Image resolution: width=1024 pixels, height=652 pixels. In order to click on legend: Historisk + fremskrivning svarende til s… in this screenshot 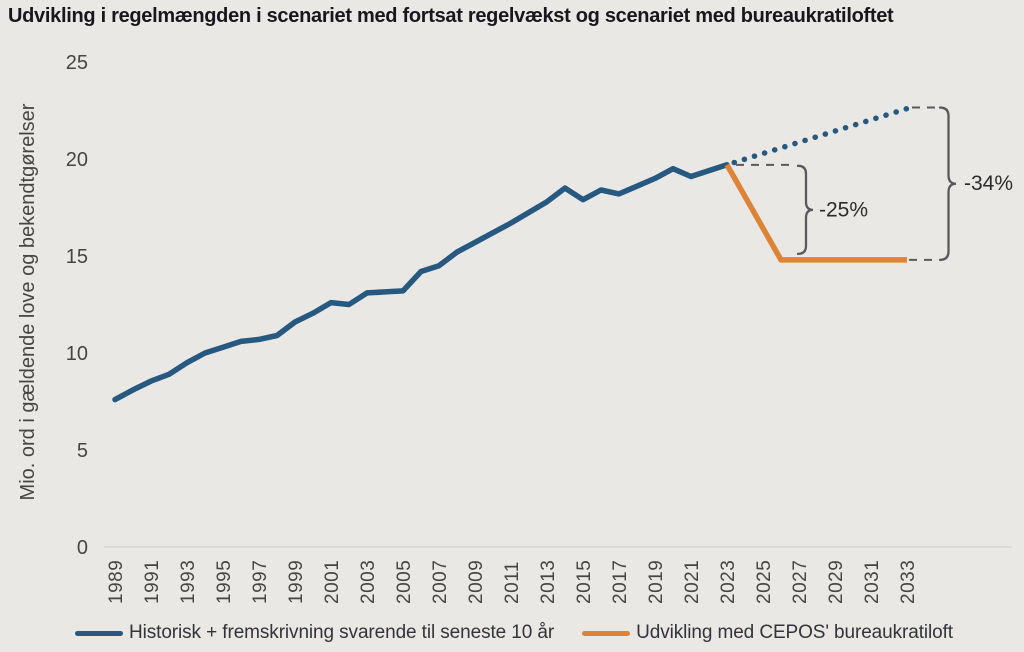, I will do `click(514, 633)`.